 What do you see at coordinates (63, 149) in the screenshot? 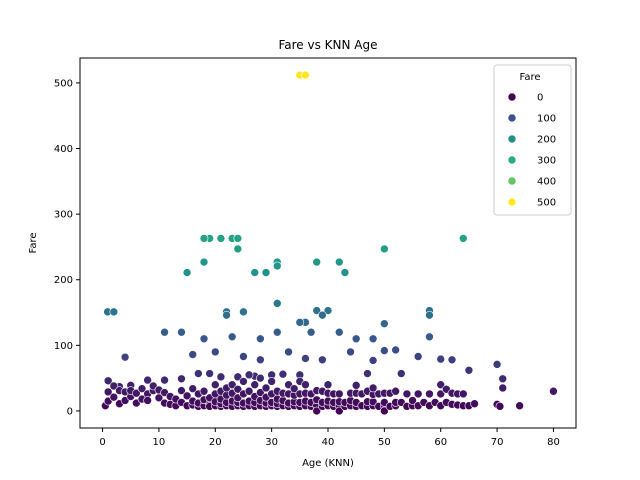
I see `y-tick-label-400: 400` at bounding box center [63, 149].